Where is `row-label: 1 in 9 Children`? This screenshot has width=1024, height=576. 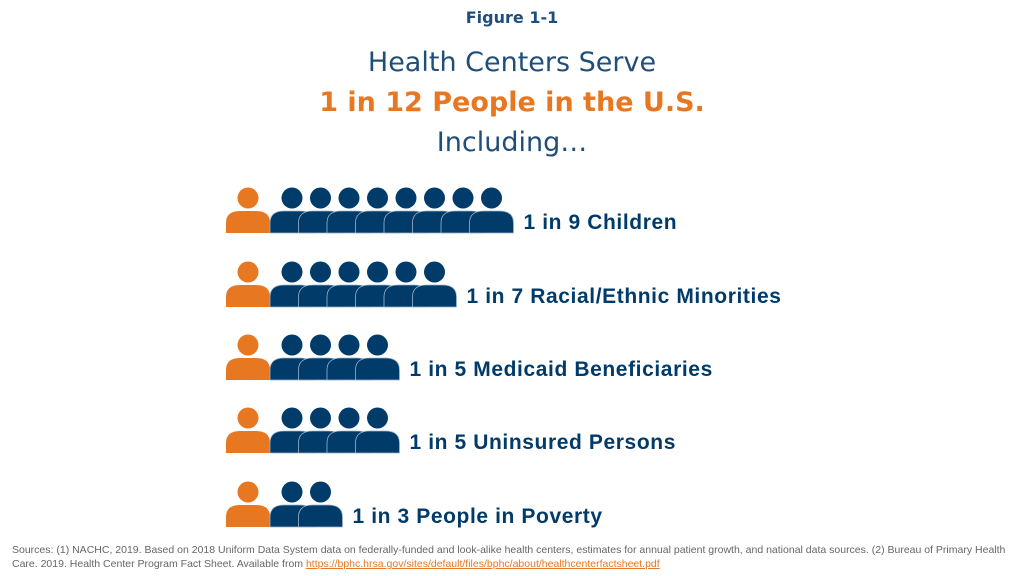
row-label: 1 in 9 Children is located at coordinates (600, 222).